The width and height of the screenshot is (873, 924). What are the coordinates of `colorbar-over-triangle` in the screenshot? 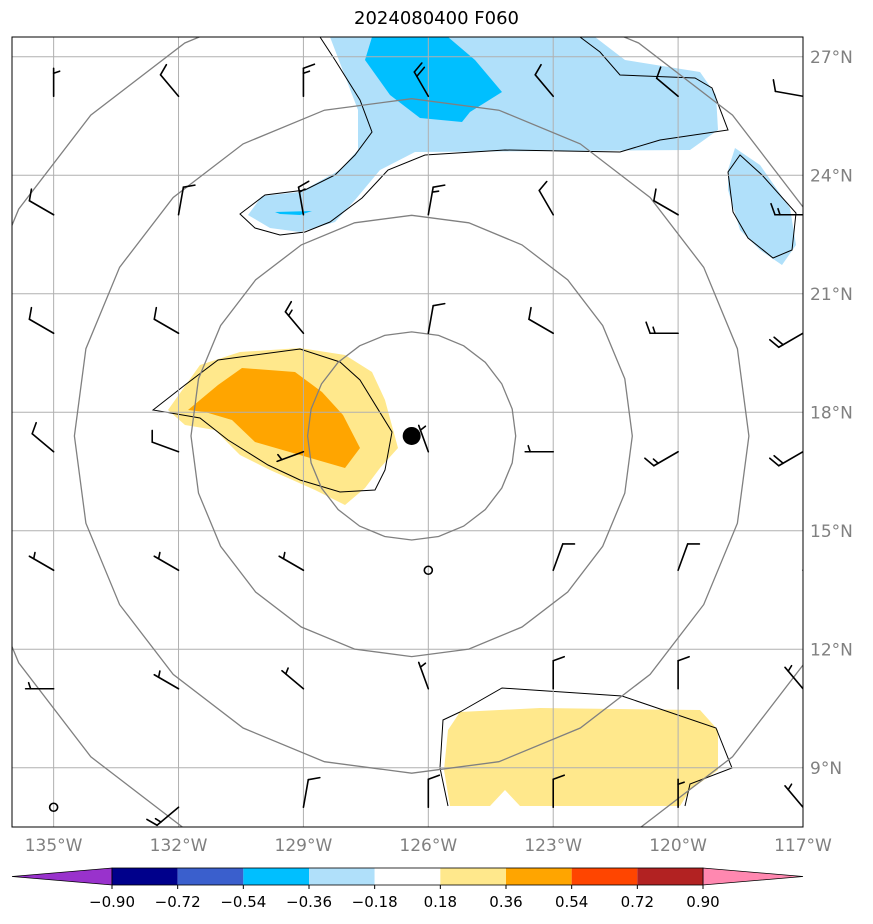 It's located at (753, 876).